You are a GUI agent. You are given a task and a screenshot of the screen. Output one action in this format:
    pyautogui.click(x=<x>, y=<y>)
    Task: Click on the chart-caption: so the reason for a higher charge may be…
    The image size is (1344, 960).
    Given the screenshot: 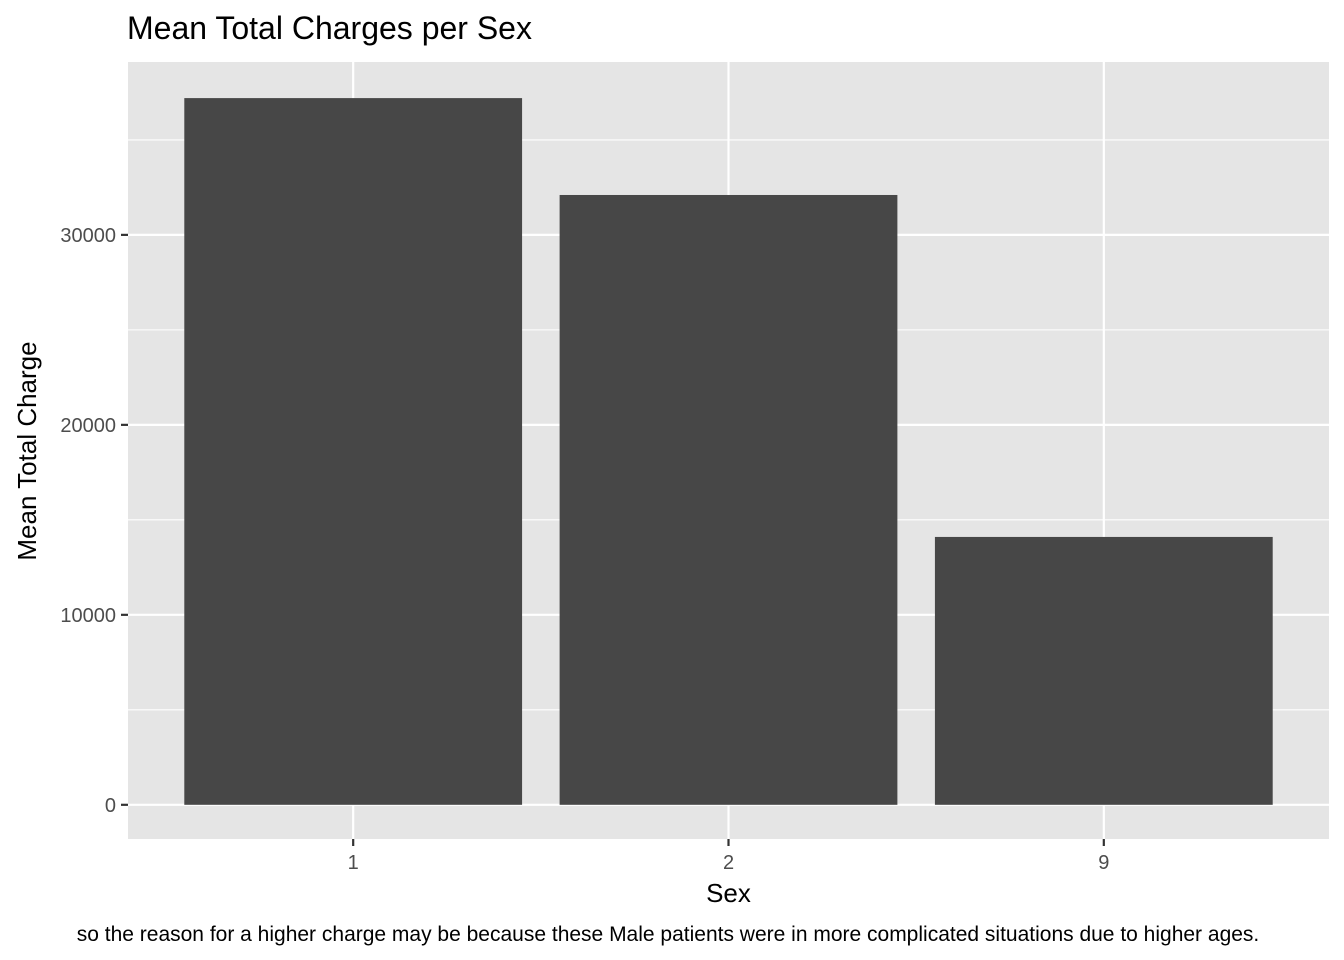 What is the action you would take?
    pyautogui.click(x=668, y=934)
    